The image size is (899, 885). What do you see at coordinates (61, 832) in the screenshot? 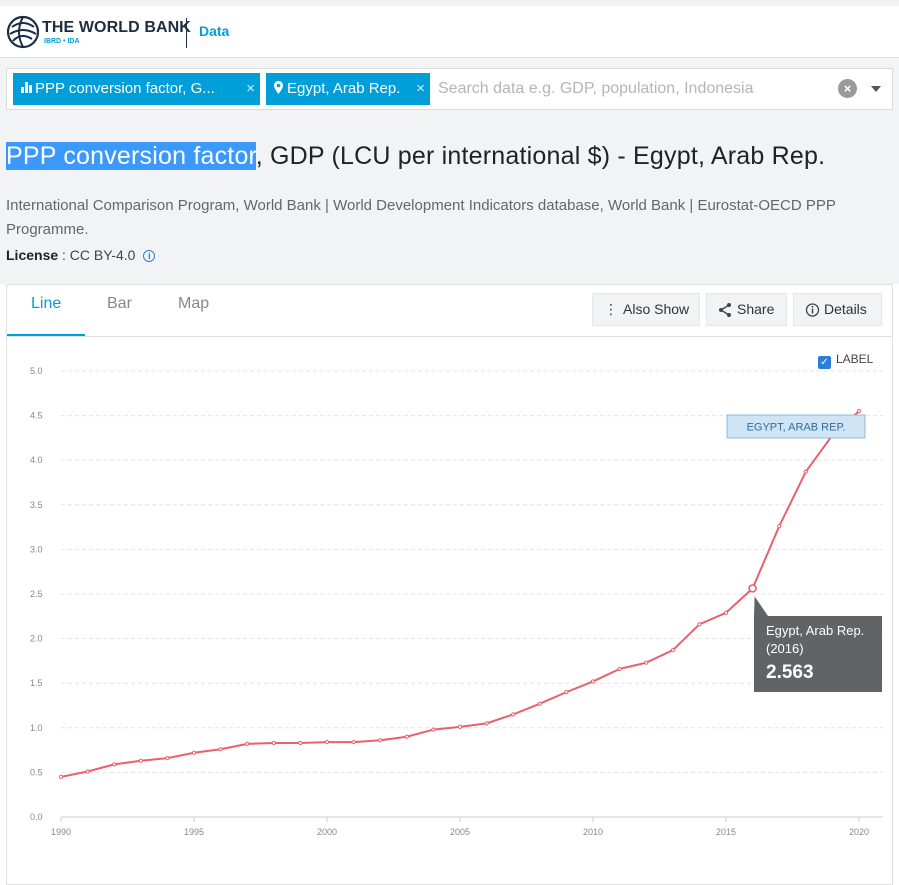
I see `x-tick-label: 1990` at bounding box center [61, 832].